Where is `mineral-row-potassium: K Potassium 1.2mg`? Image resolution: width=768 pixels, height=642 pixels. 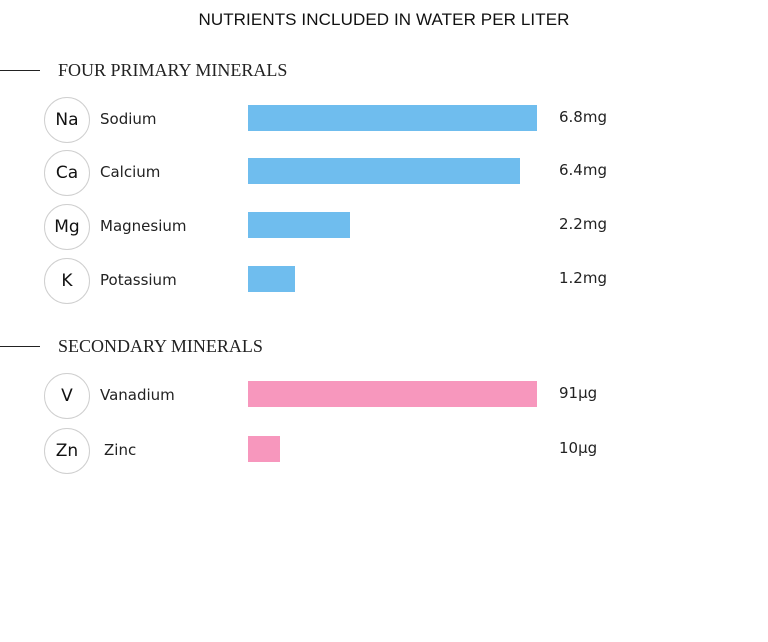
mineral-row-potassium: K Potassium 1.2mg is located at coordinates (384, 282).